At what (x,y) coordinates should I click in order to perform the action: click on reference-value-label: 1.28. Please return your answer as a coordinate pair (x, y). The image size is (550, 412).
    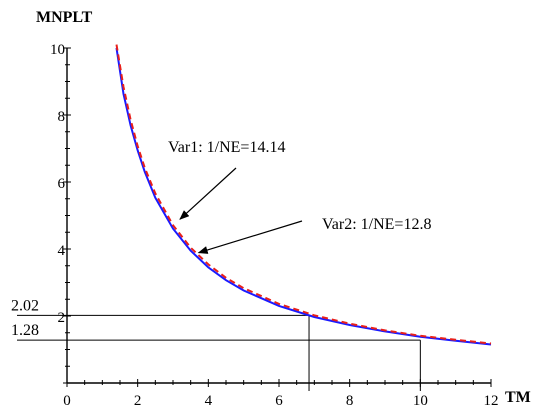
    Looking at the image, I should click on (25, 330).